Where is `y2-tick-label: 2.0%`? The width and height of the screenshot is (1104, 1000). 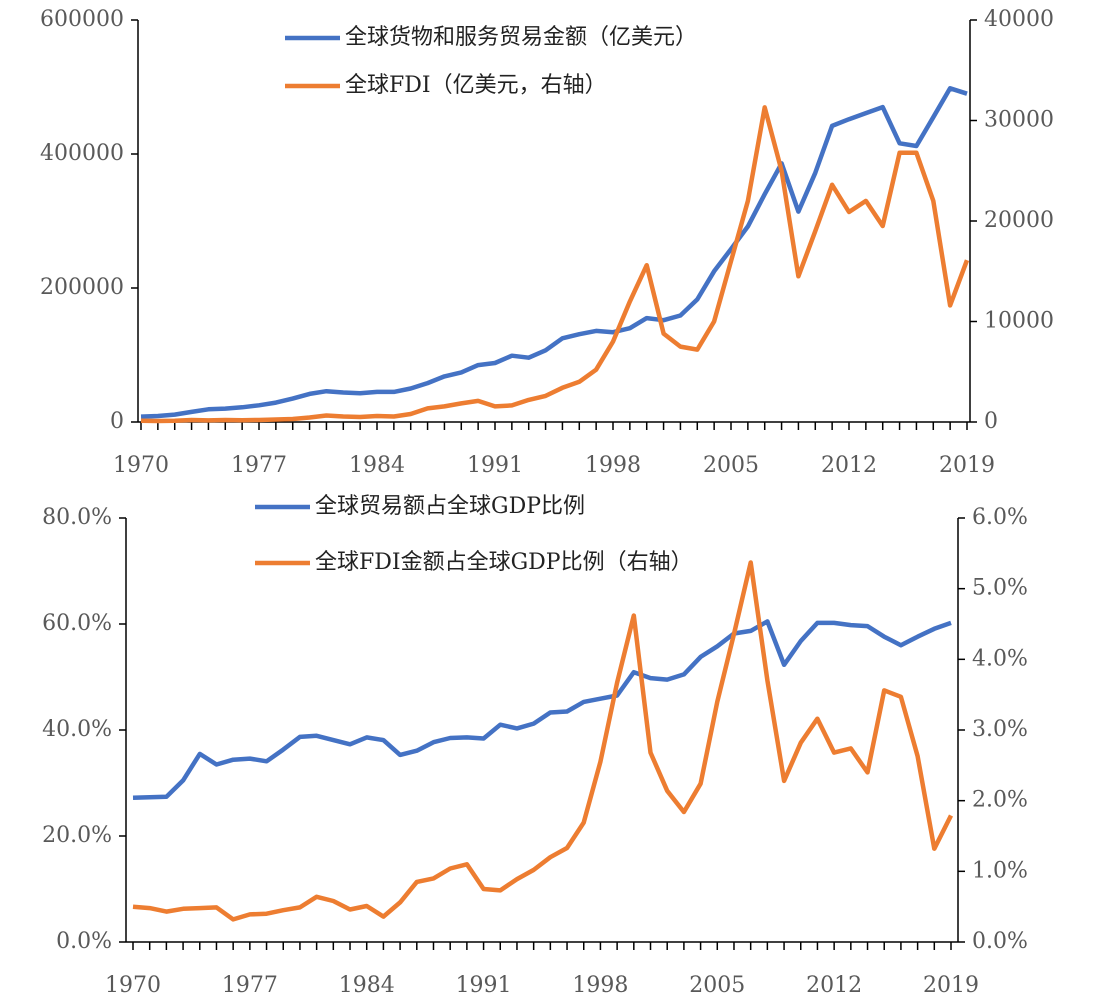
y2-tick-label: 2.0% is located at coordinates (1000, 800).